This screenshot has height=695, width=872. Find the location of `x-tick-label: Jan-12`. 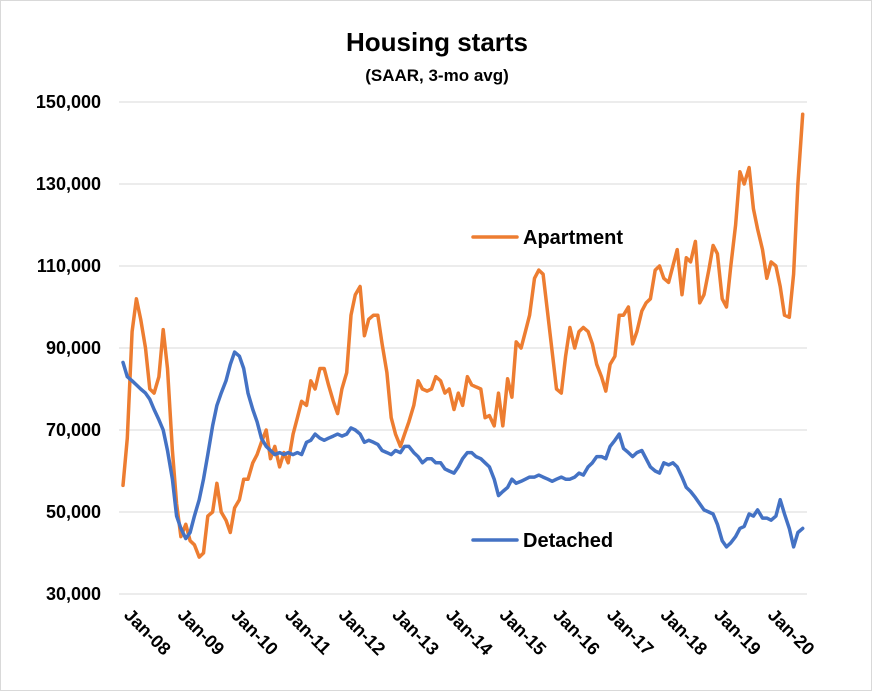

x-tick-label: Jan-12 is located at coordinates (362, 632).